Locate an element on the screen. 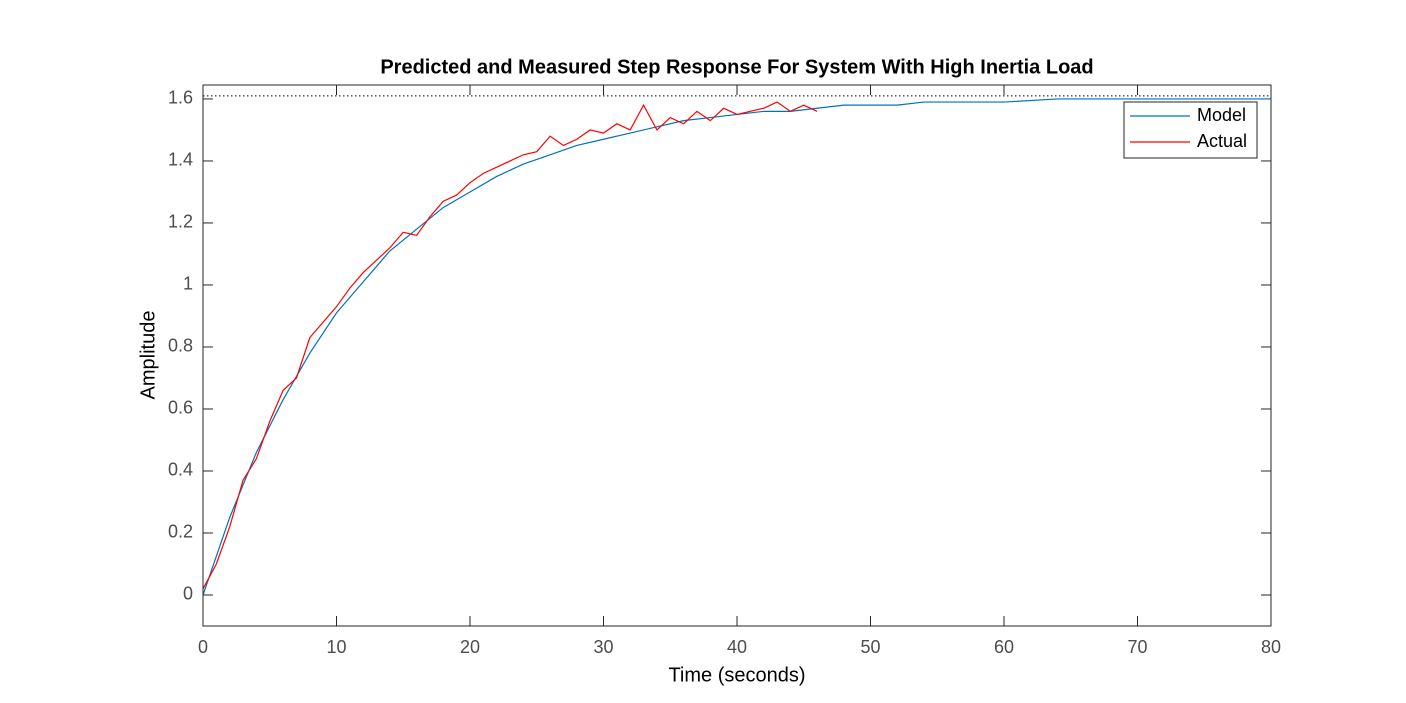  x-tick-label: 80 is located at coordinates (1271, 647).